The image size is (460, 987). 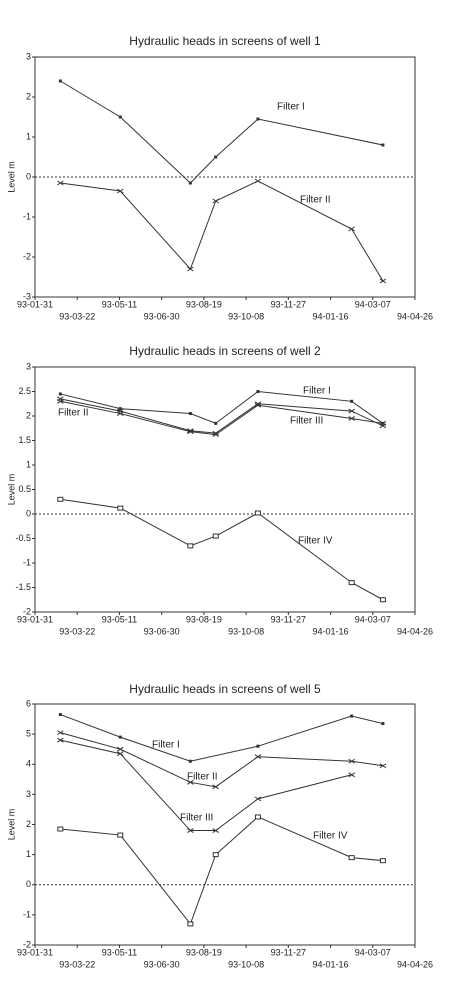 I want to click on y-tick-label: 1.5, so click(x=24, y=440).